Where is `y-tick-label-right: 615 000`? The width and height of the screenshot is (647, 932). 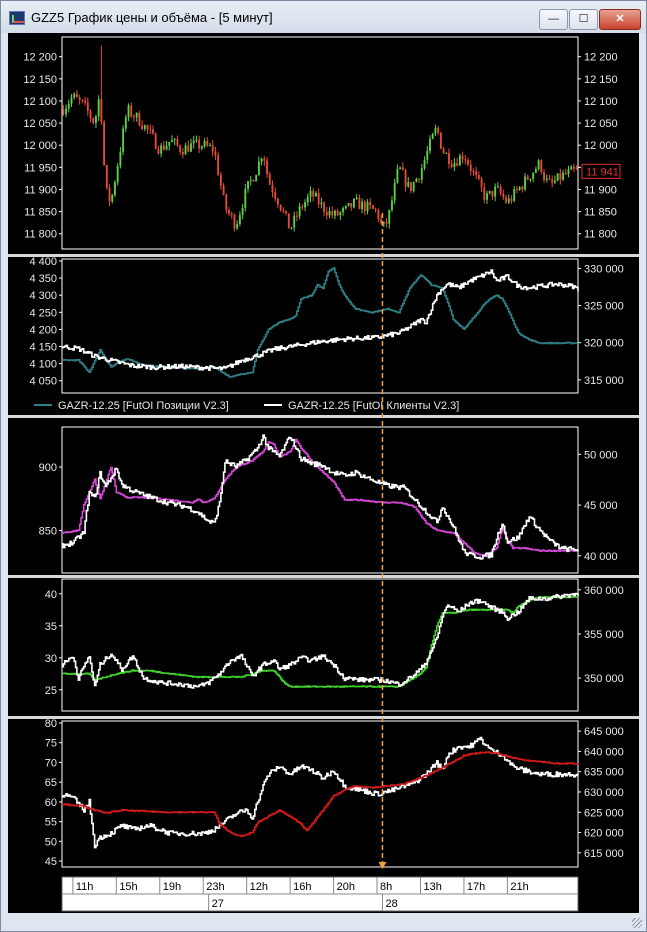
y-tick-label-right: 615 000 is located at coordinates (604, 854).